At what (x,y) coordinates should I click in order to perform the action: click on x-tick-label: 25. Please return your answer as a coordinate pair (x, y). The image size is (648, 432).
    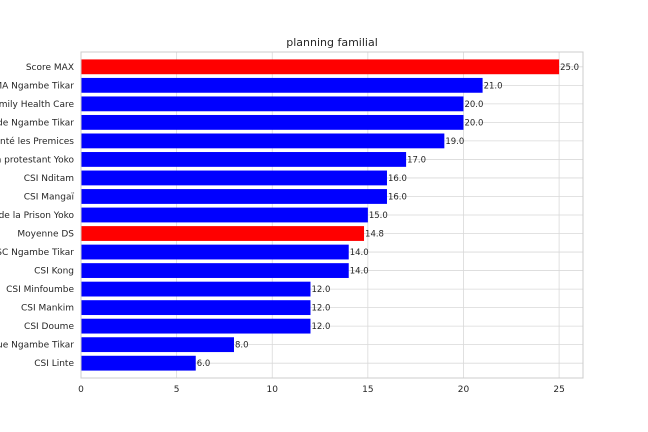
    Looking at the image, I should click on (558, 390).